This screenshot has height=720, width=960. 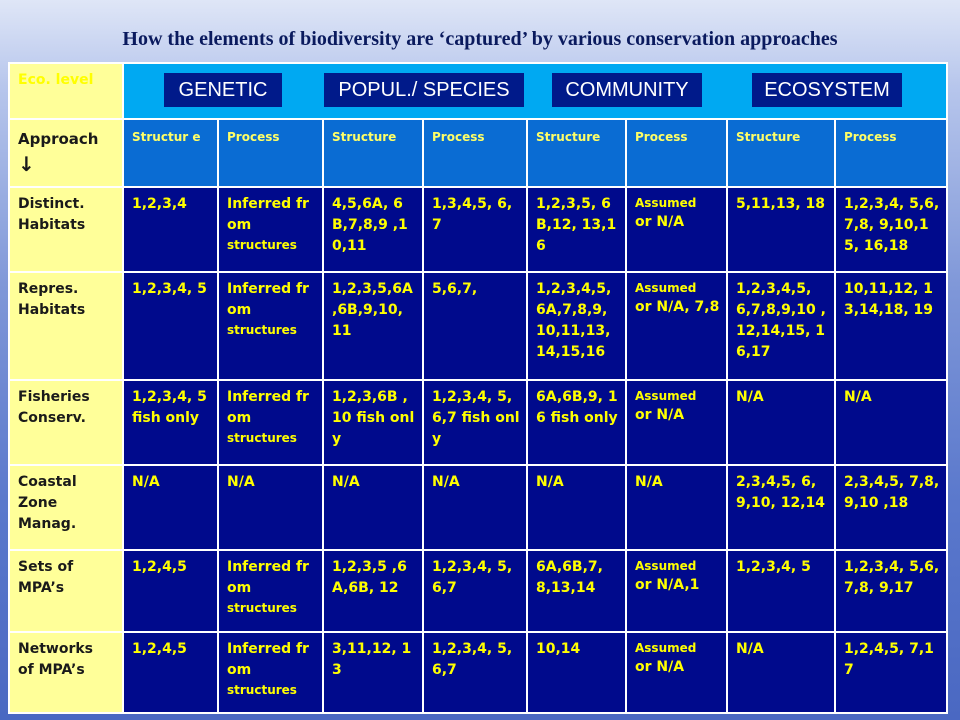 I want to click on table-cell: 1,2,3,4,5, 6A,7,8,9, 10,11,13, 14,15,16, so click(x=576, y=326).